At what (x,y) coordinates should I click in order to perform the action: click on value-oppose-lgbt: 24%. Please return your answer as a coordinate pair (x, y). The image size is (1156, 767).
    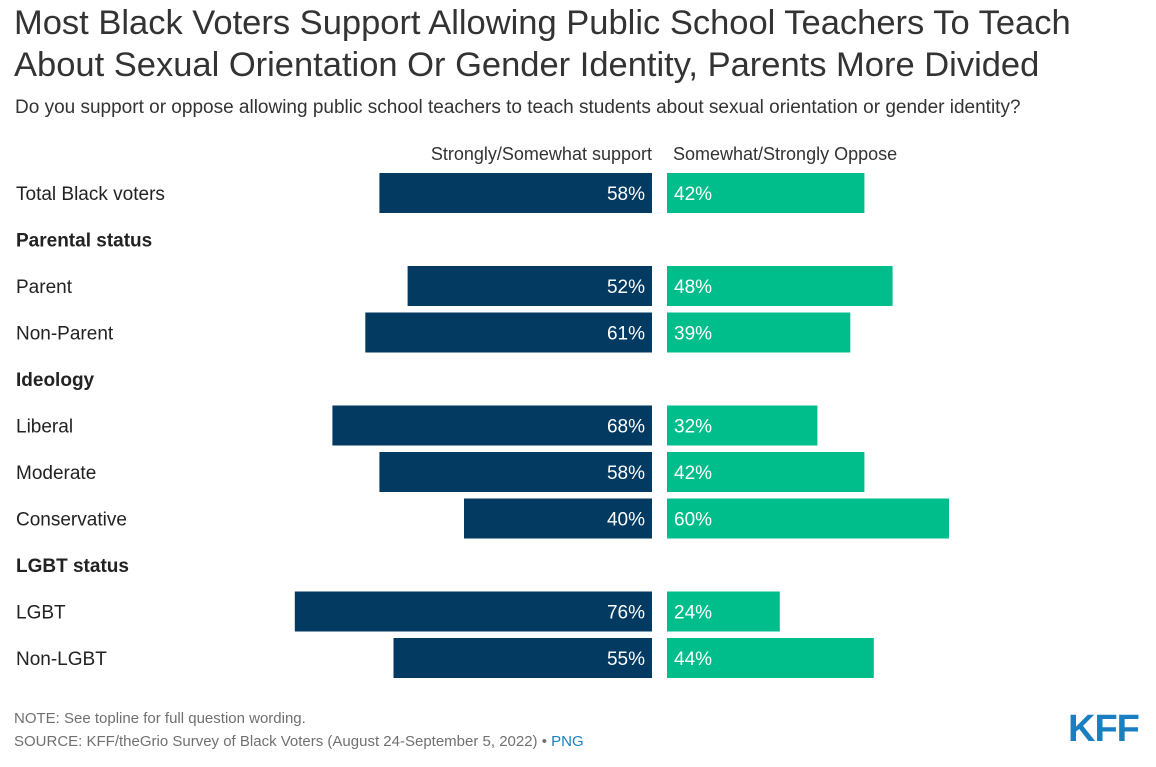
    Looking at the image, I should click on (693, 613).